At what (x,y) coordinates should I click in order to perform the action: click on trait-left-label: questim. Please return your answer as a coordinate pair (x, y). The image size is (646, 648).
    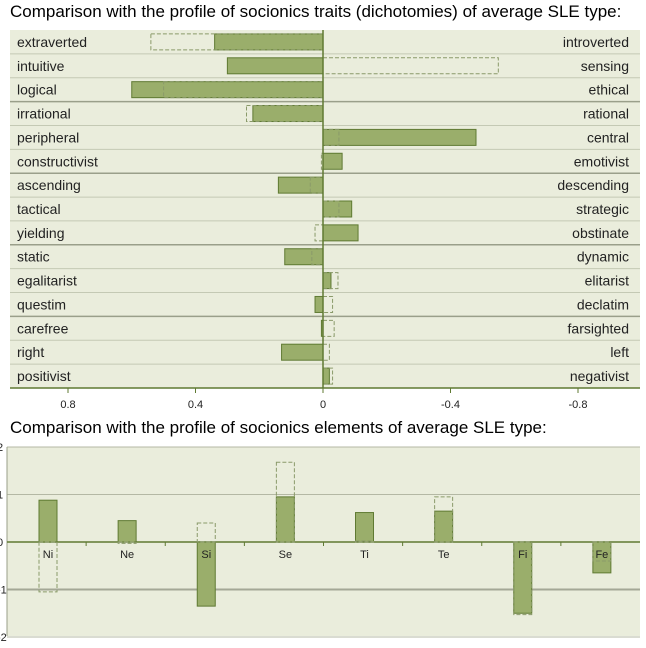
    Looking at the image, I should click on (41, 304).